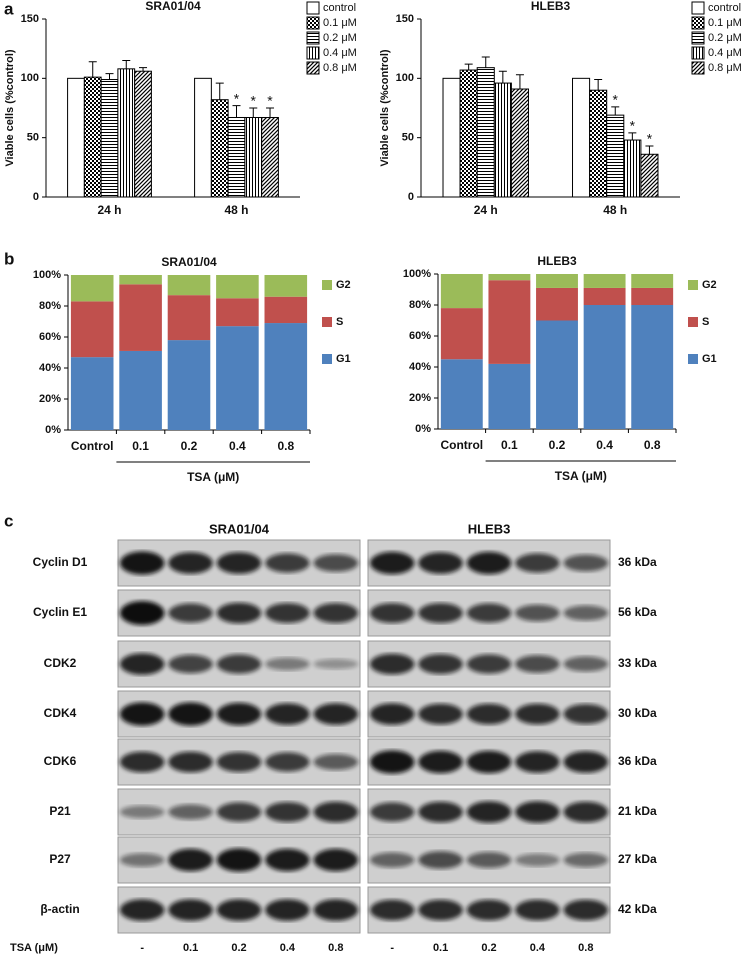  I want to click on y-tick-label: 150, so click(405, 19).